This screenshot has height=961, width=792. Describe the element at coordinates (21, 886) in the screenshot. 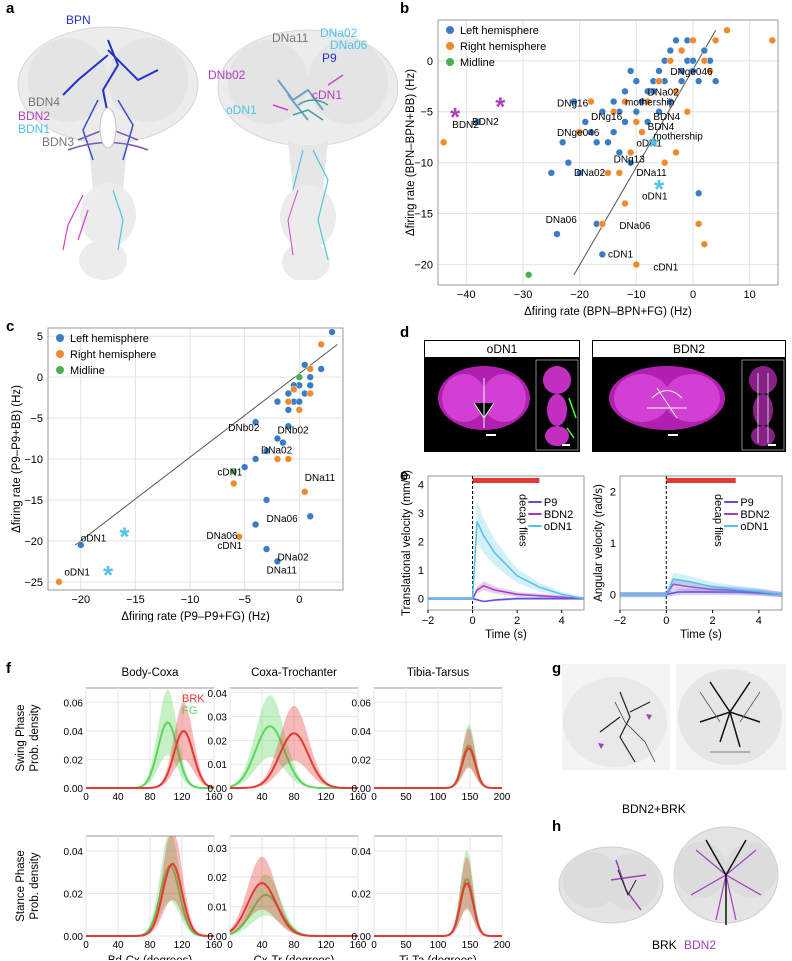

I see `row-label: Stance Phase` at that location.